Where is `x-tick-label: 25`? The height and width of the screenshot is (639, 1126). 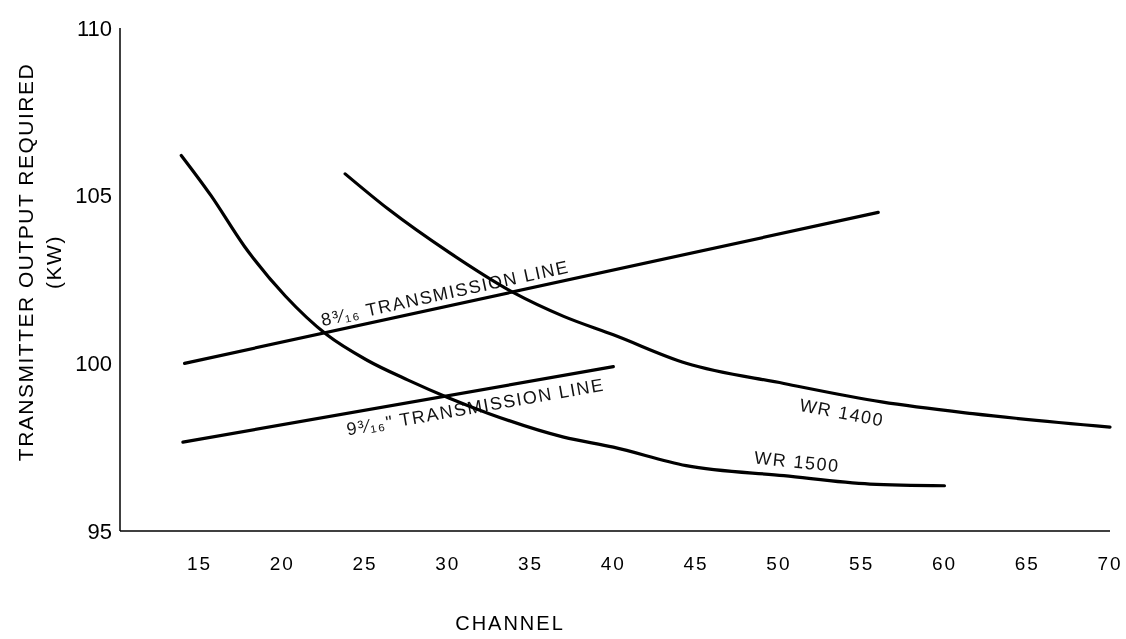
x-tick-label: 25 is located at coordinates (365, 563).